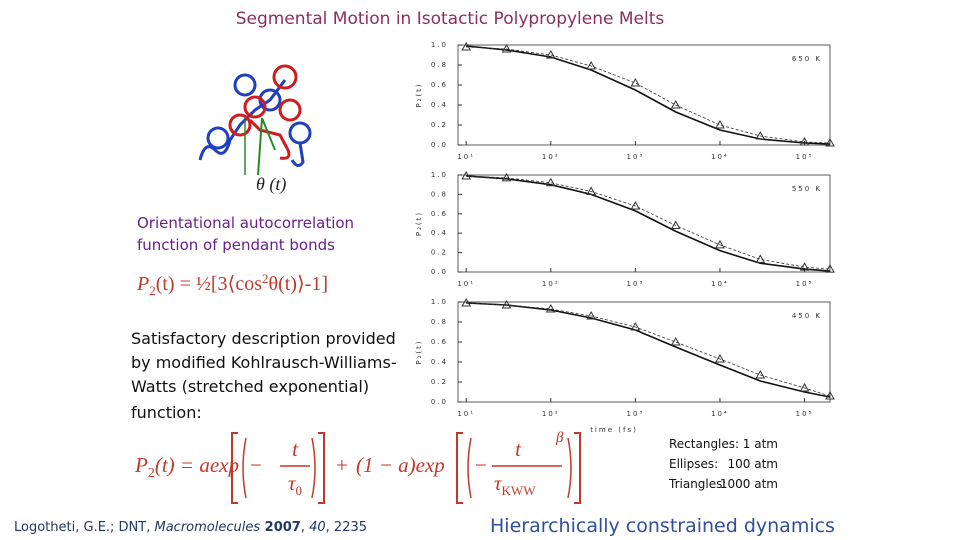 This screenshot has width=960, height=540. Describe the element at coordinates (749, 484) in the screenshot. I see `legend-value: 1000 atm` at that location.